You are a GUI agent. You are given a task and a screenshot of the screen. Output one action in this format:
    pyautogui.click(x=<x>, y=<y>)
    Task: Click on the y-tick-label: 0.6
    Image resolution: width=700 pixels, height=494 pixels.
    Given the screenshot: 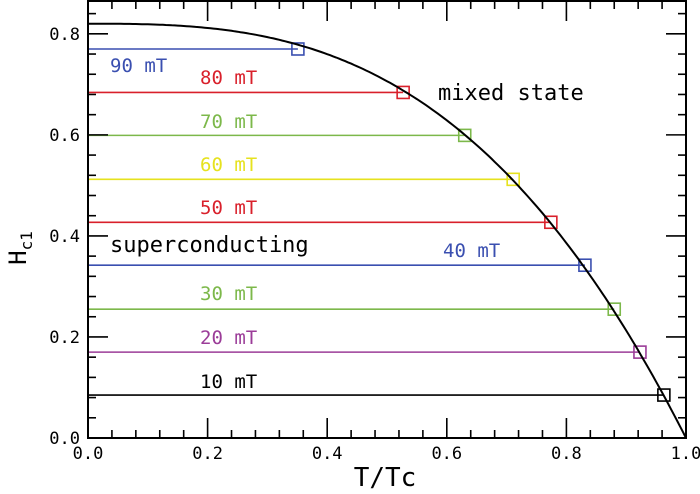 What is the action you would take?
    pyautogui.click(x=64, y=136)
    